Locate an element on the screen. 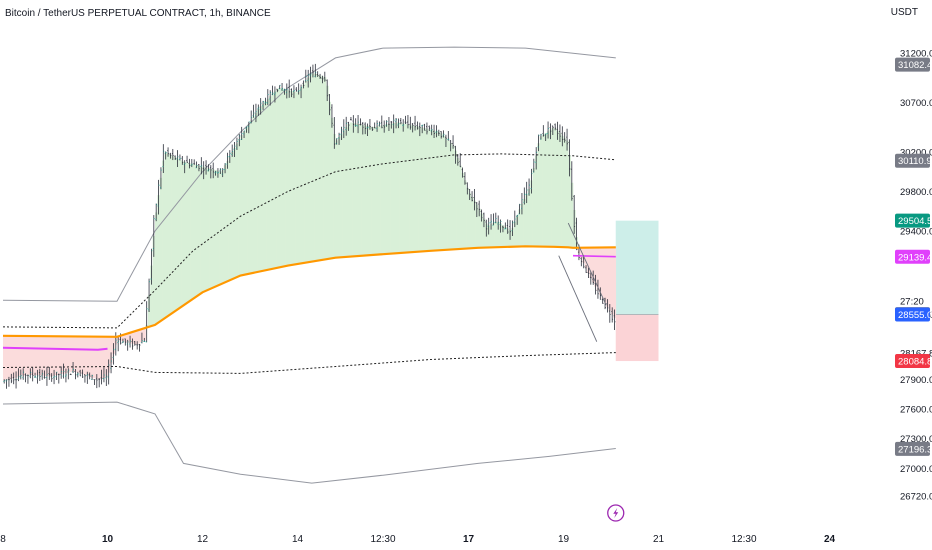 This screenshot has height=550, width=932. channel-lower-line is located at coordinates (578, 298).